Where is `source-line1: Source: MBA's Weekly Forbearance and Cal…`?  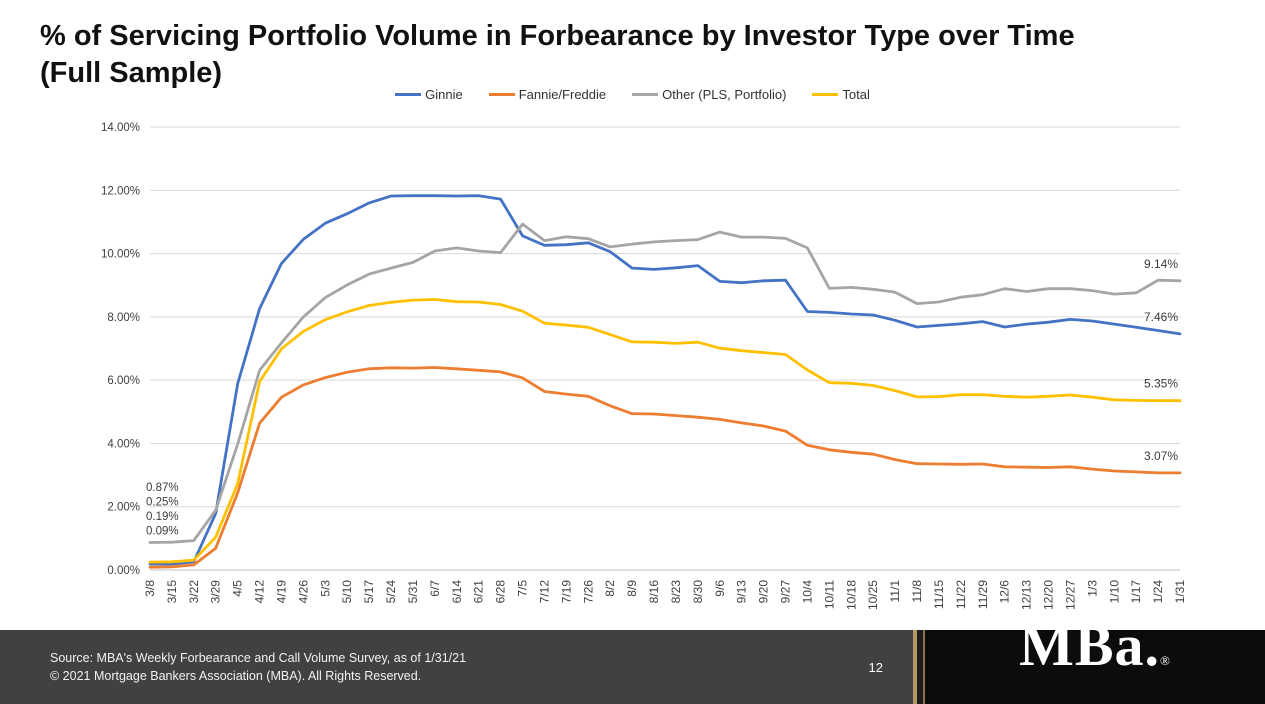 source-line1: Source: MBA's Weekly Forbearance and Cal… is located at coordinates (258, 658).